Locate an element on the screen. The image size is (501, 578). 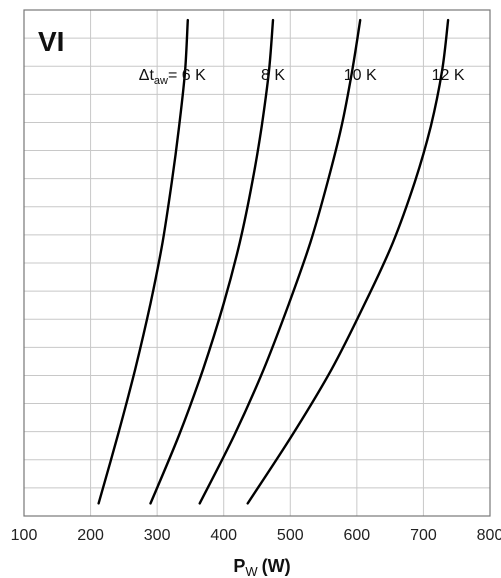
series-label-1: Δtaw= 6 K is located at coordinates (172, 77).